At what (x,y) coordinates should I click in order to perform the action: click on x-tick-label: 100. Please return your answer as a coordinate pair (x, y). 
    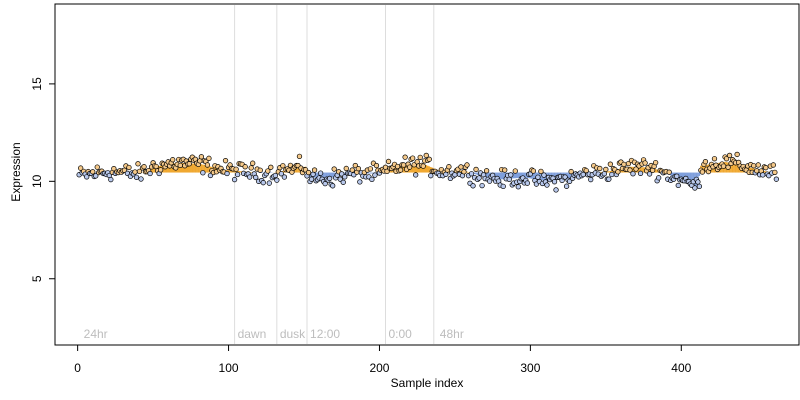
    Looking at the image, I should click on (229, 368).